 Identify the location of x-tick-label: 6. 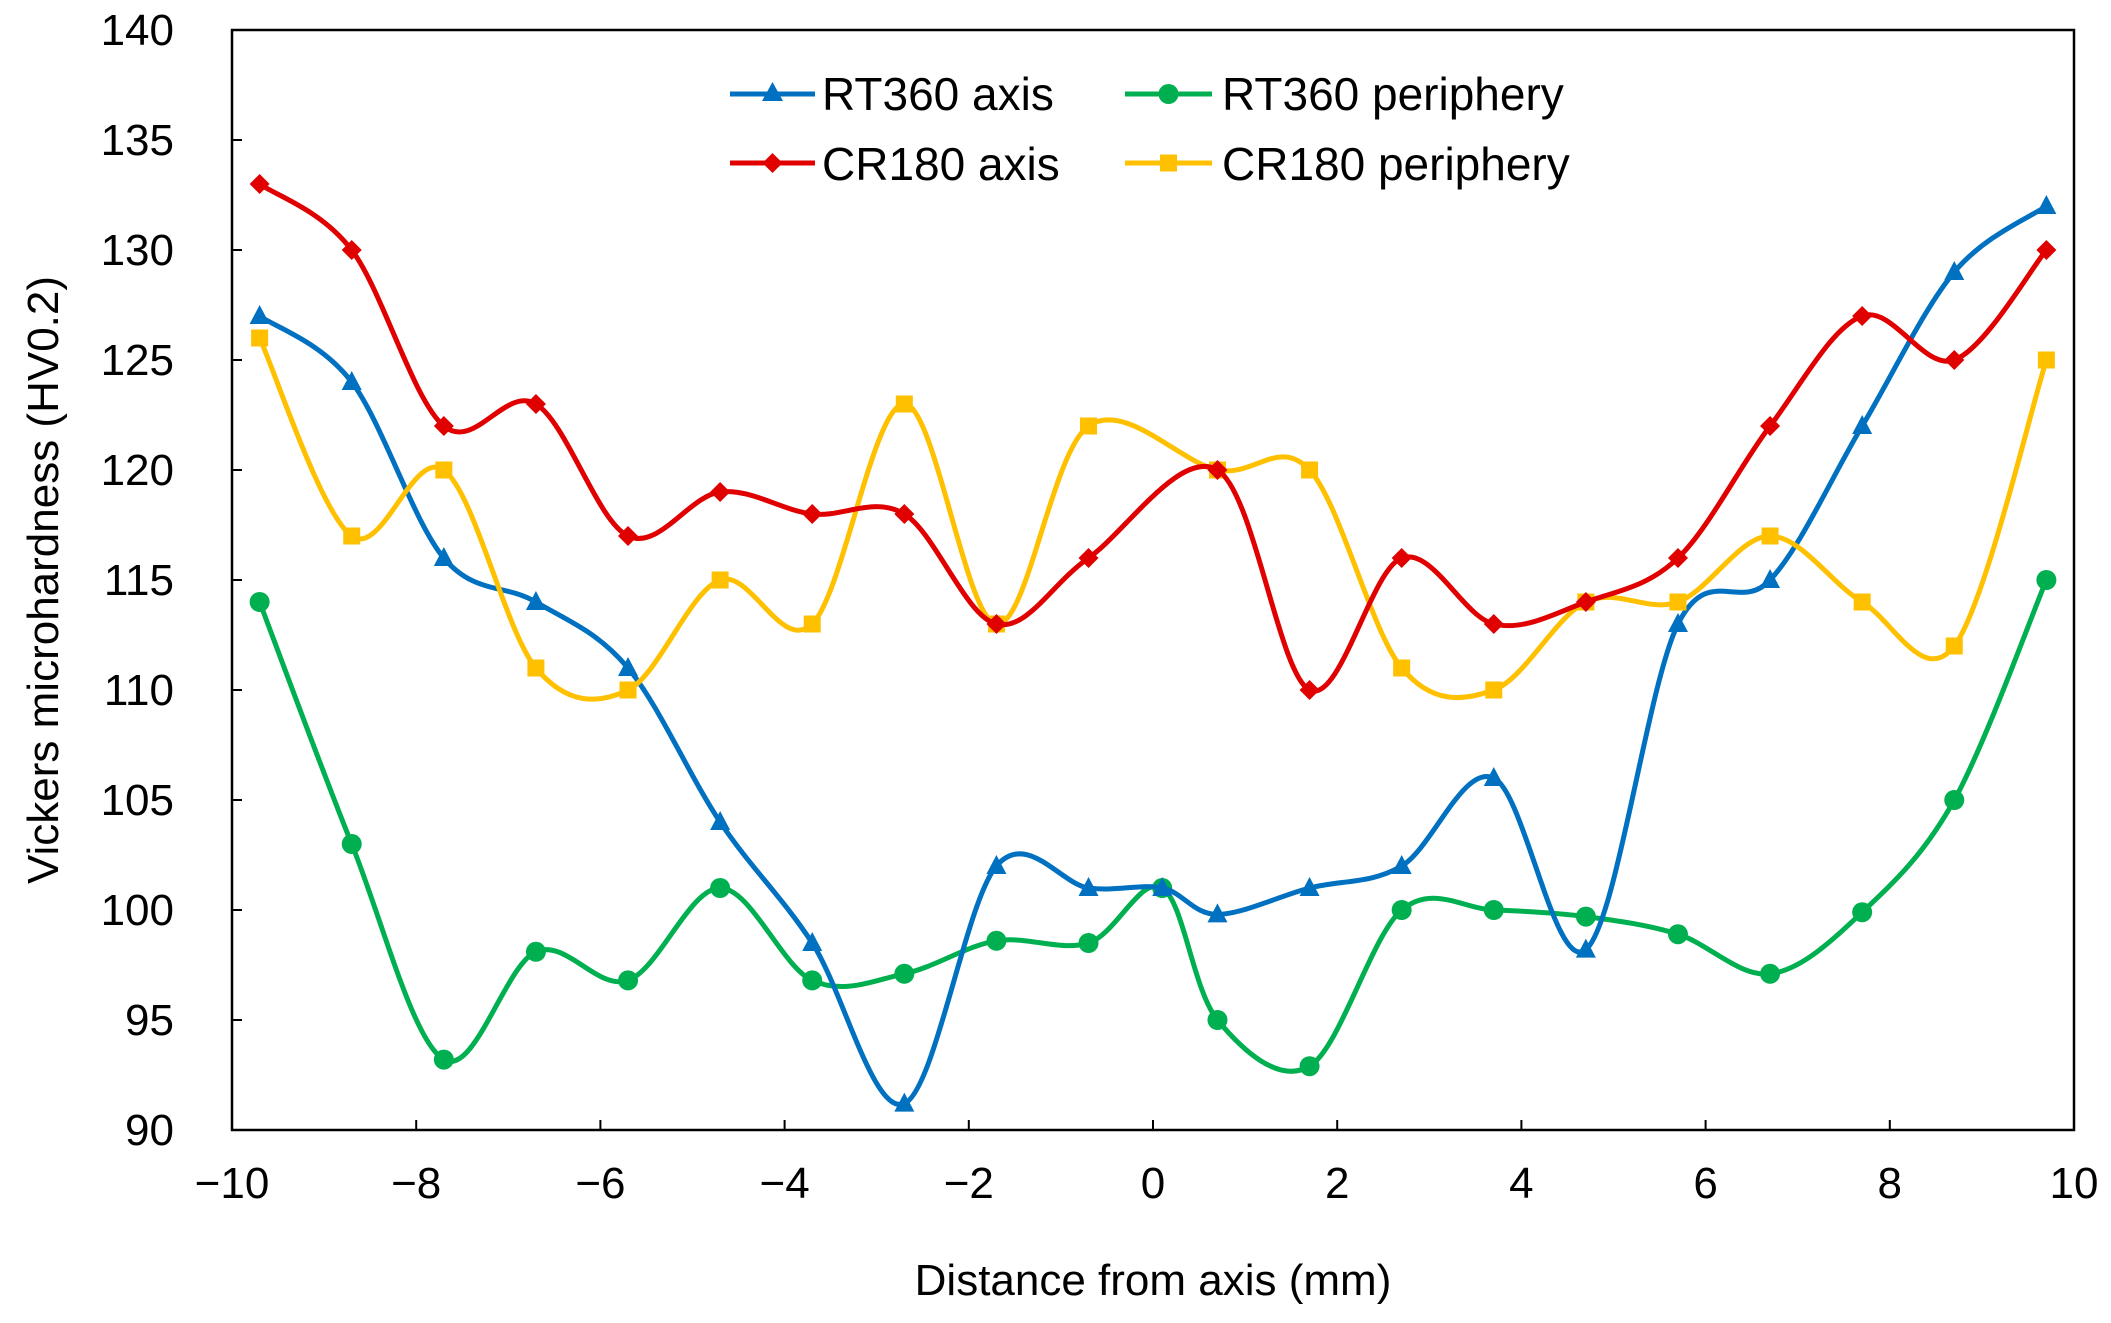
(1705, 1183).